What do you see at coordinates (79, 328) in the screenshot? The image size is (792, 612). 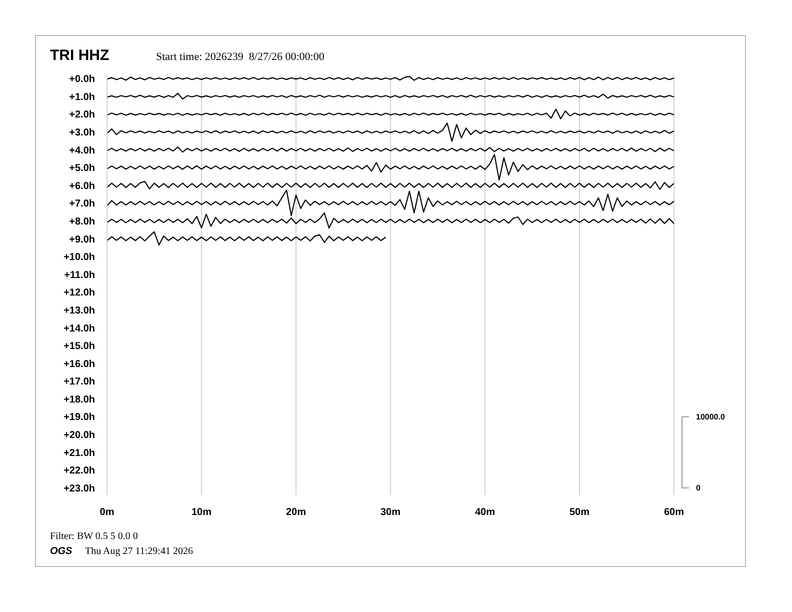 I see `y-tick-label: +14.0h` at bounding box center [79, 328].